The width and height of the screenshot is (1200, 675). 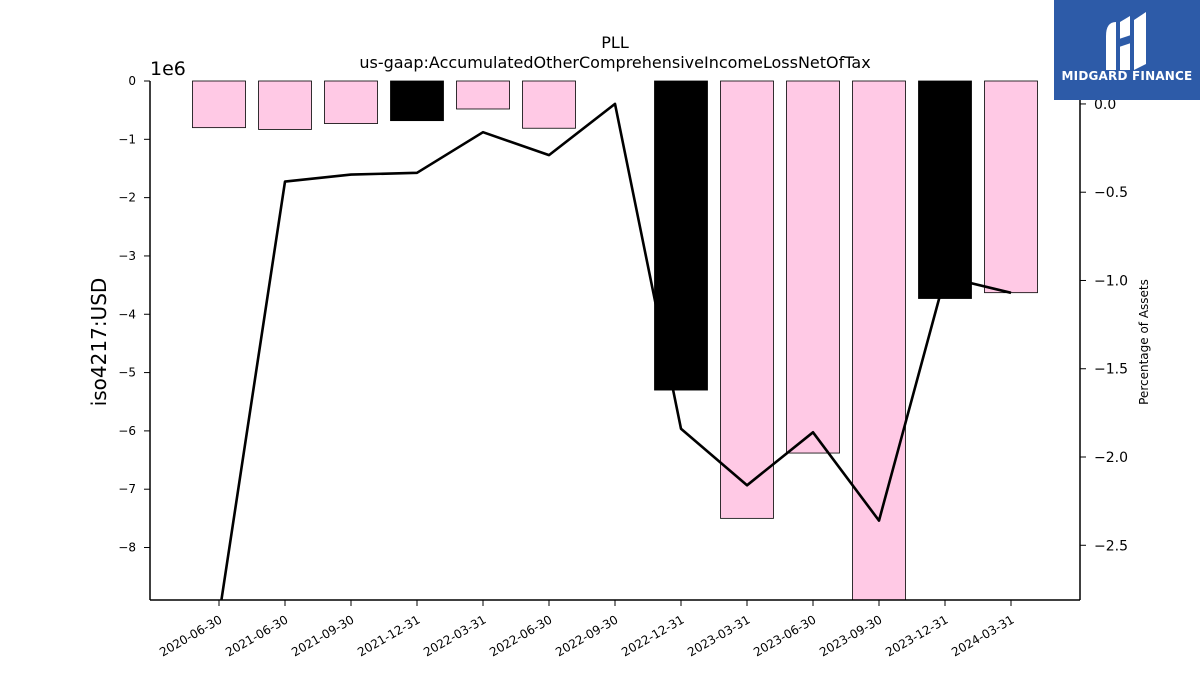 What do you see at coordinates (127, 489) in the screenshot?
I see `y-tick-label: −7` at bounding box center [127, 489].